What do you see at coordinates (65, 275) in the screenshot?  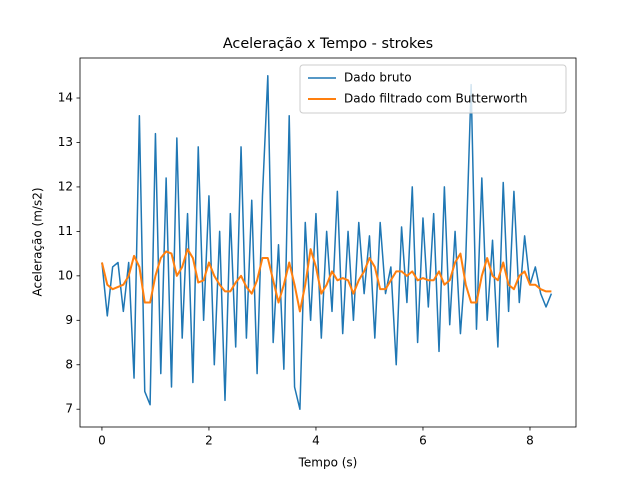 I see `y-tick-label: 10` at bounding box center [65, 275].